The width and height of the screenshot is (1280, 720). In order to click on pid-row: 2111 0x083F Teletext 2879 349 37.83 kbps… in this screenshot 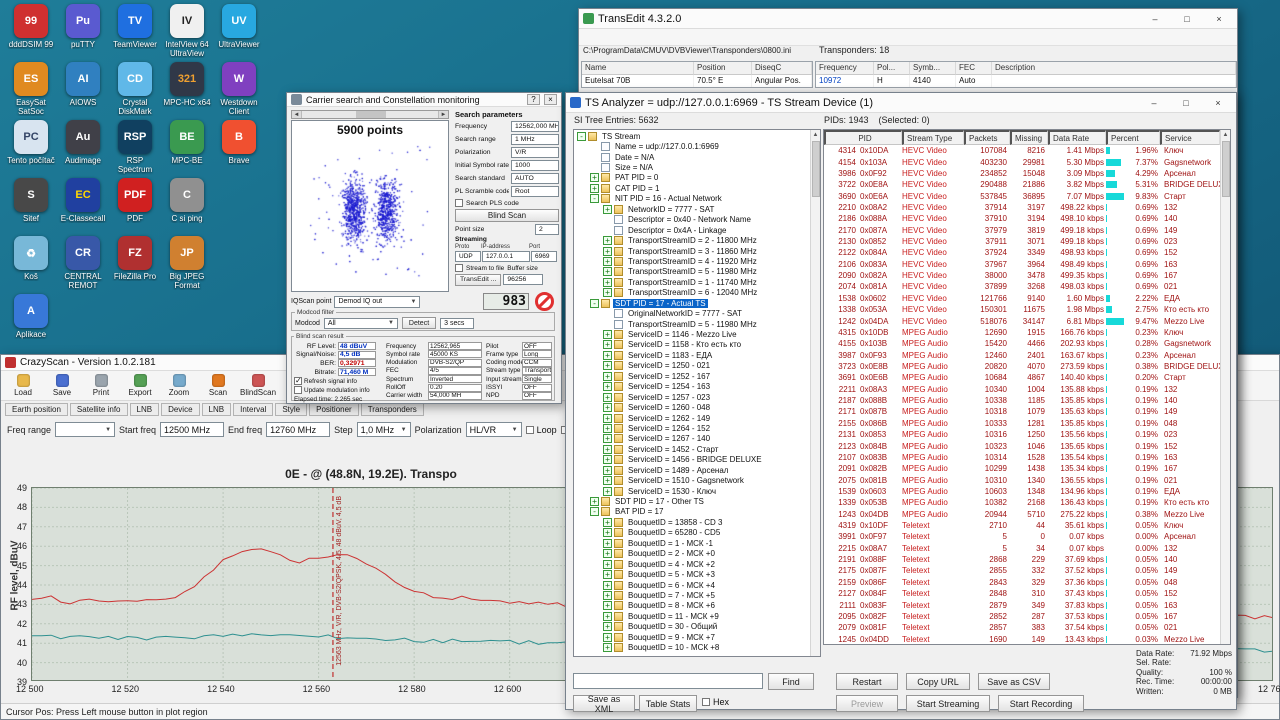, I will do `click(1008, 605)`.